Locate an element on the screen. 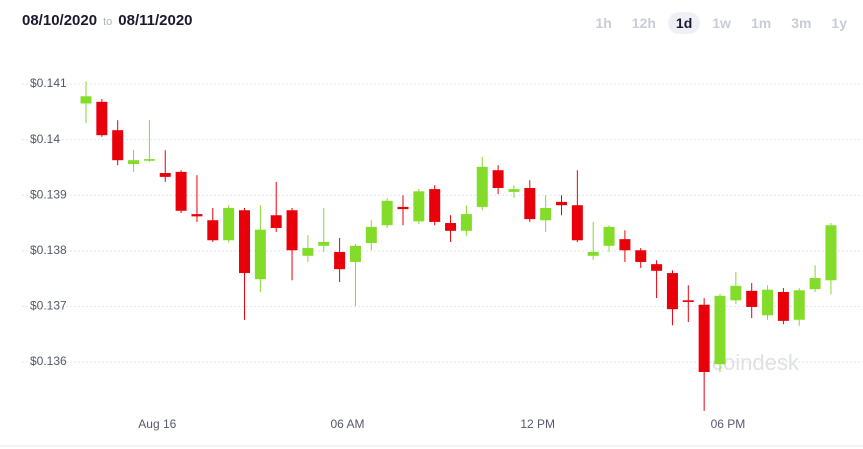 Image resolution: width=863 pixels, height=449 pixels. y-tick-label: $0.141 is located at coordinates (48, 83).